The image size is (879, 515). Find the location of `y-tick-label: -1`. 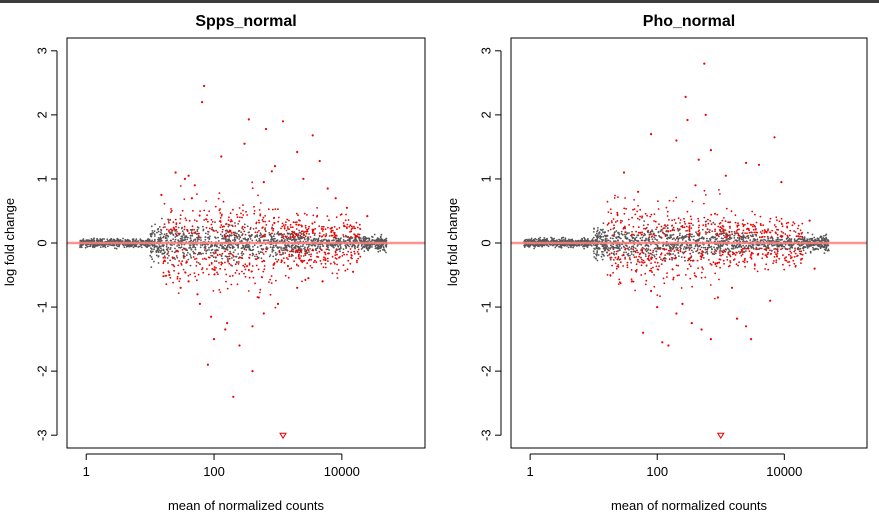

y-tick-label: -1 is located at coordinates (41, 307).